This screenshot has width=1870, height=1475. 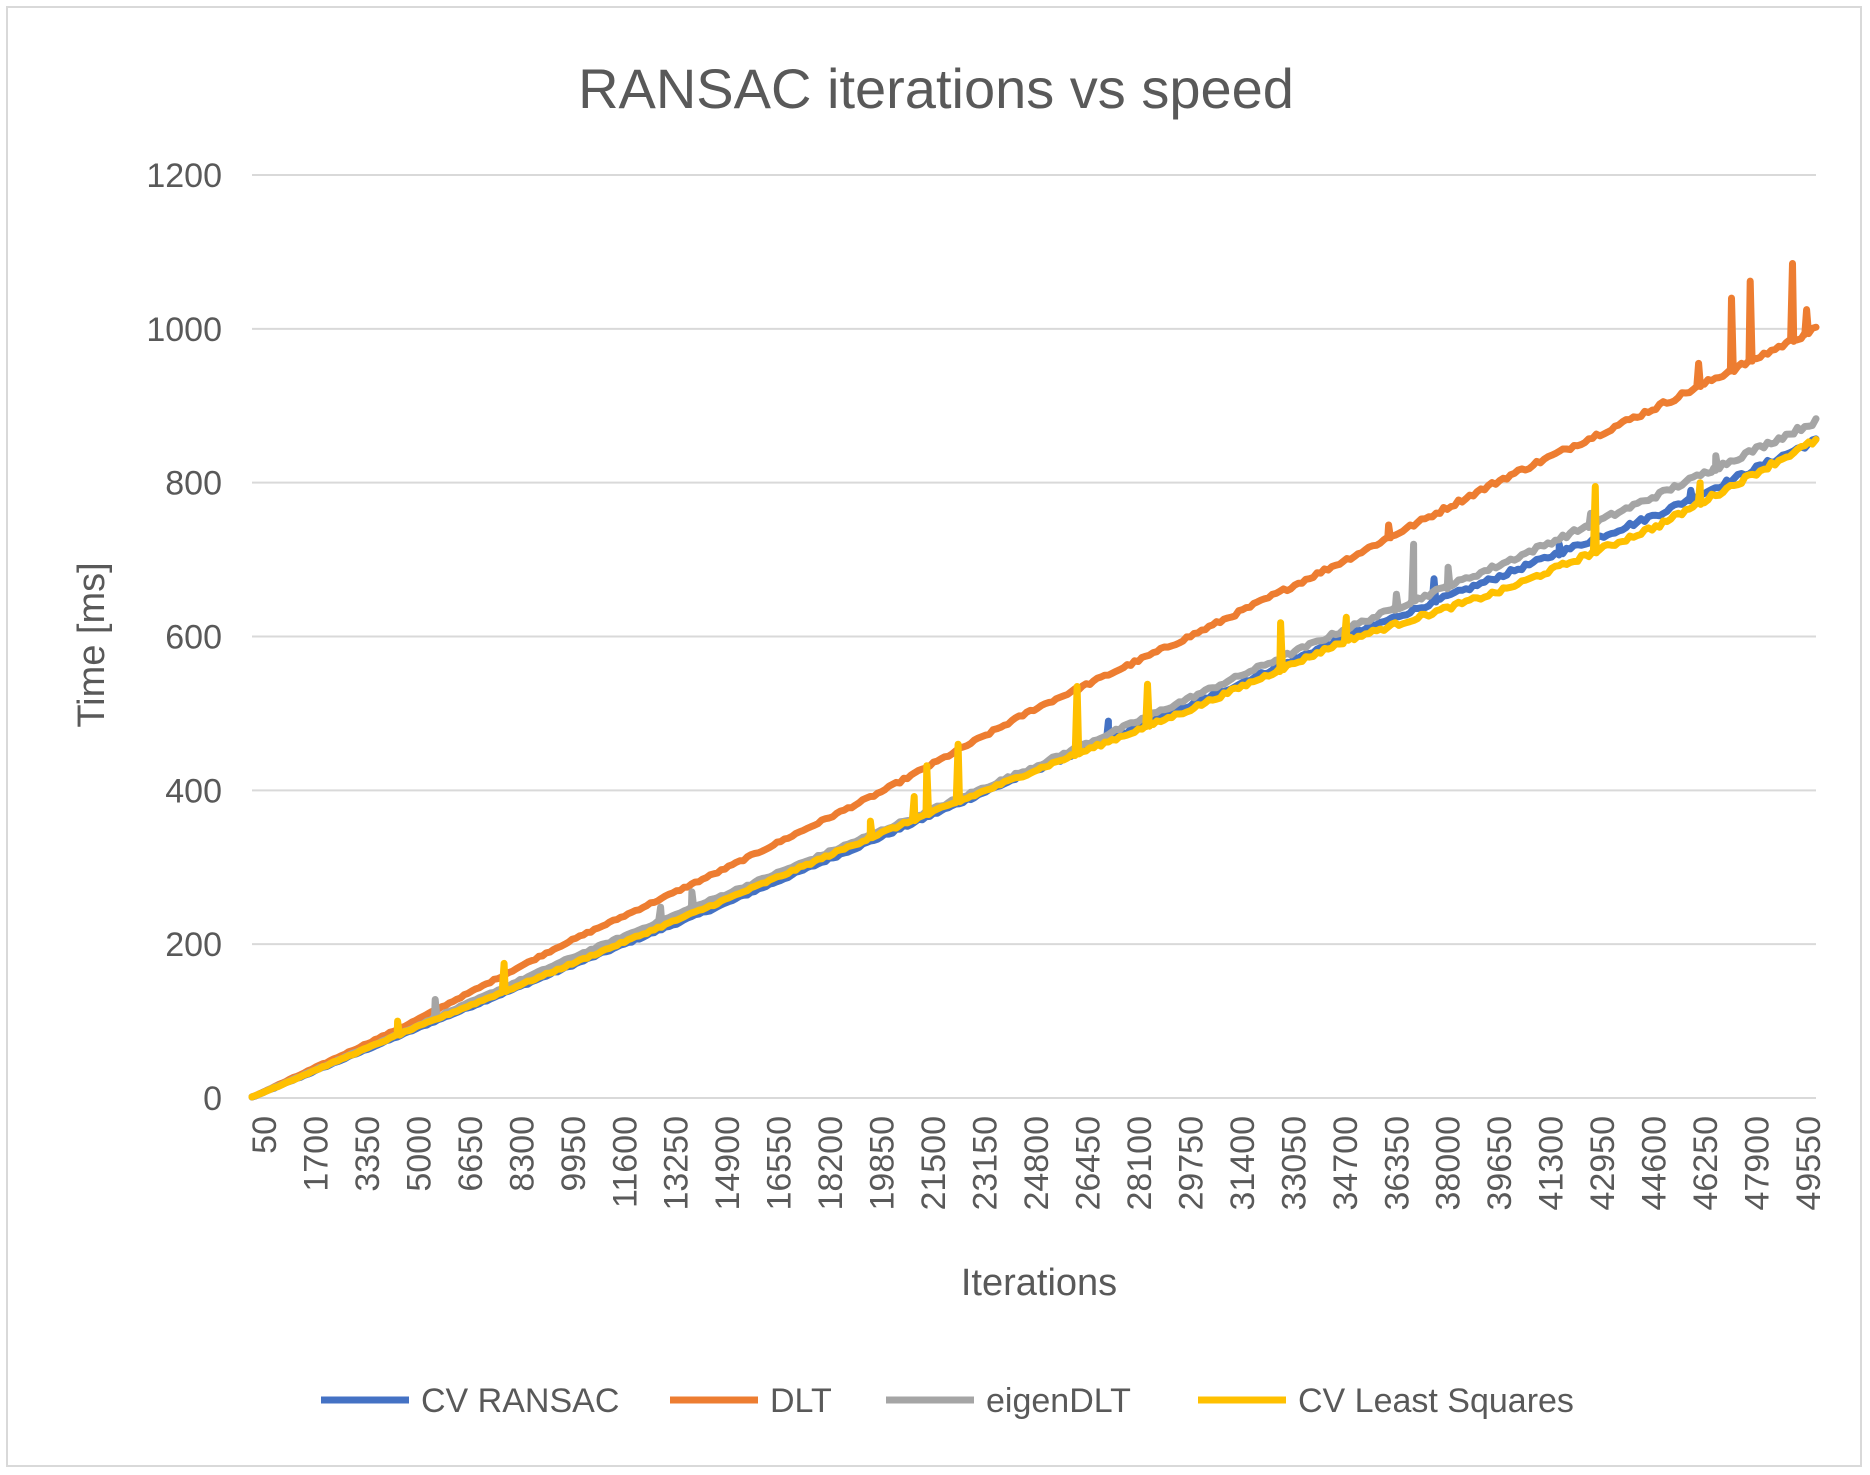 I want to click on x-tick-label: 36350, so click(x=1397, y=1163).